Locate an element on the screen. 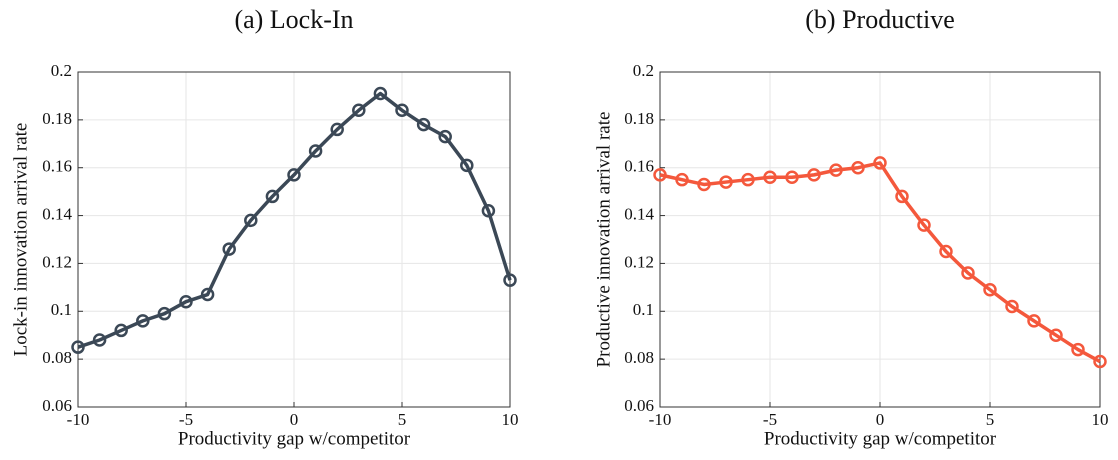 The width and height of the screenshot is (1118, 460). chart-title: (a) Lock-In is located at coordinates (293, 19).